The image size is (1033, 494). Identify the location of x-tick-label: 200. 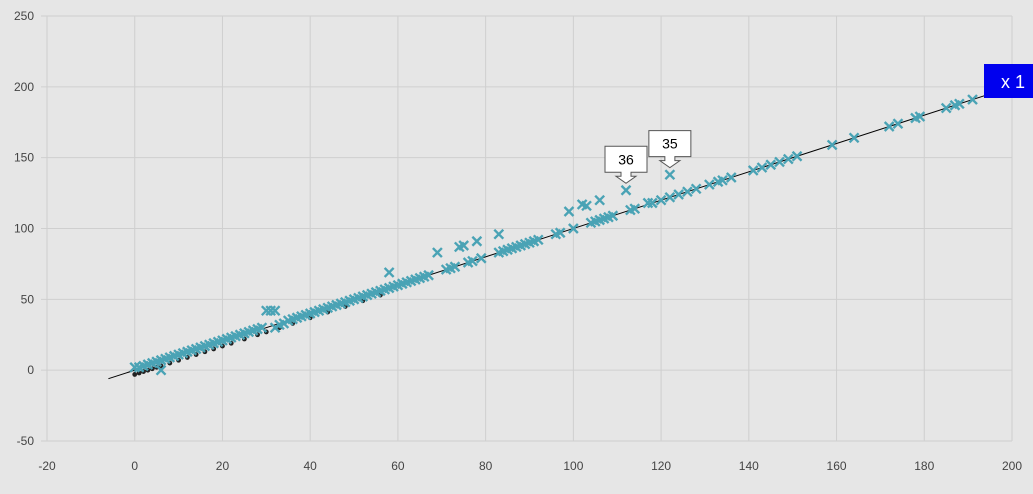
(1012, 466).